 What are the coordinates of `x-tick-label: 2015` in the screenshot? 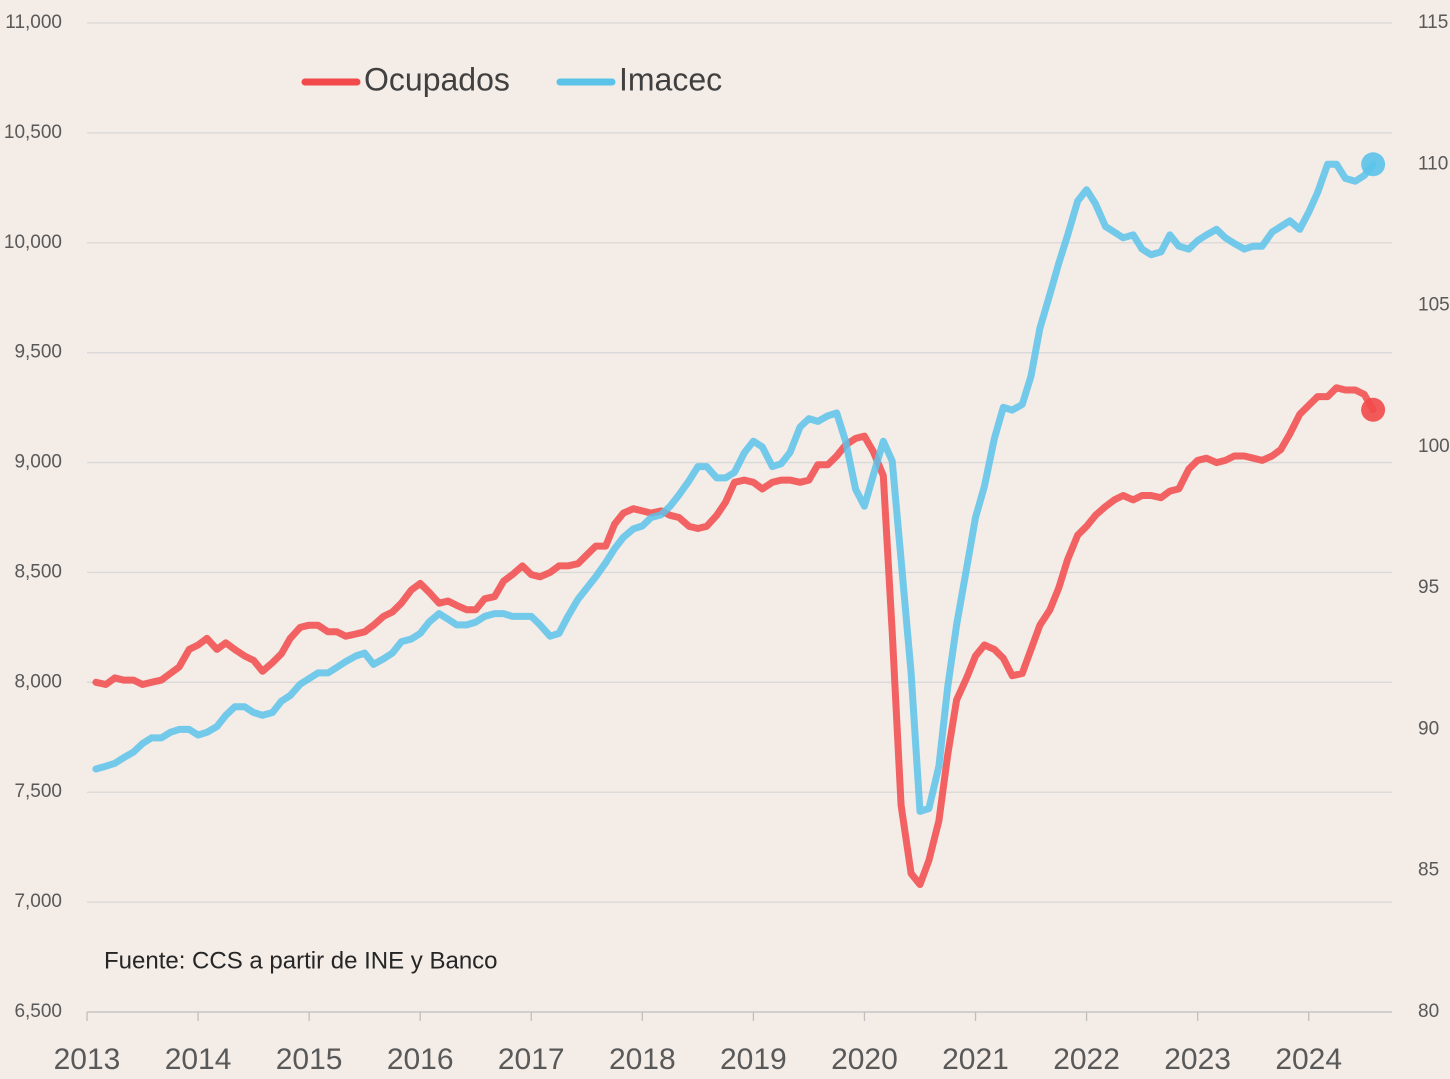 It's located at (309, 1059).